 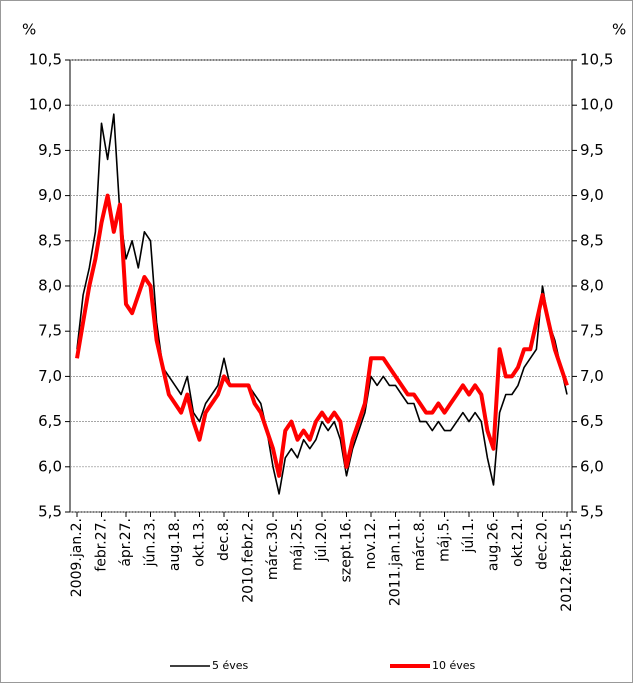 What do you see at coordinates (619, 30) in the screenshot?
I see `y2-axis-label: %` at bounding box center [619, 30].